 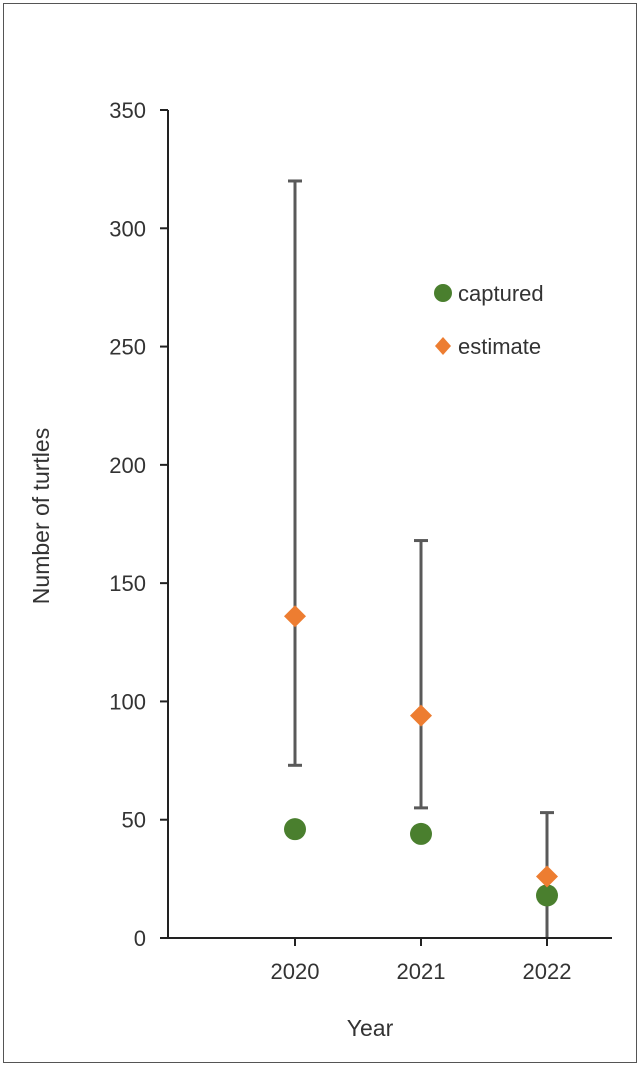 What do you see at coordinates (295, 971) in the screenshot?
I see `x-tick-label: 2020` at bounding box center [295, 971].